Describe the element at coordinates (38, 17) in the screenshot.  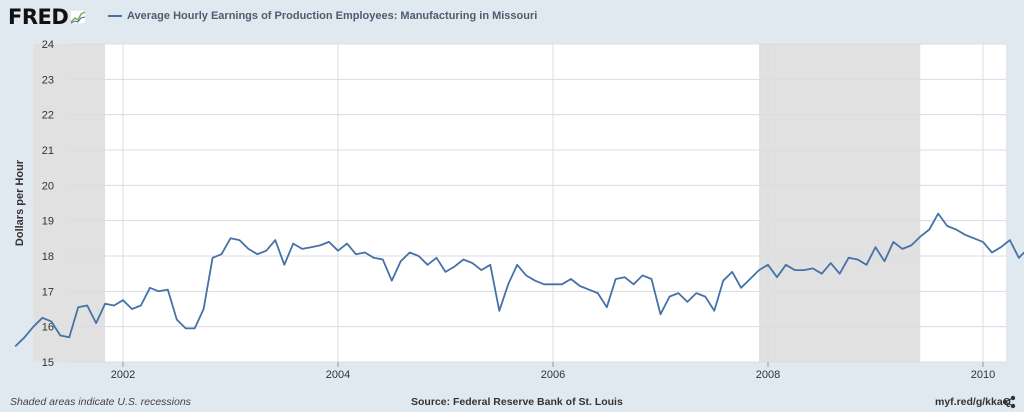
I see `fred-logo-text: FRED` at that location.